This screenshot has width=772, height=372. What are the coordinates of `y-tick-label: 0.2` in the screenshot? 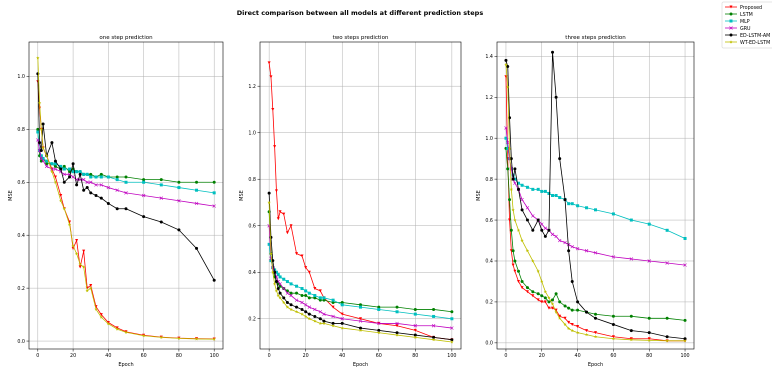 It's located at (252, 319).